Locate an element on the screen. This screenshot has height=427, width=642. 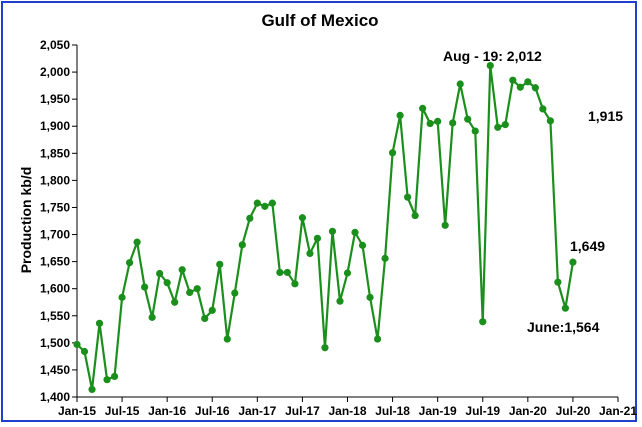
y-tick-label: 1,850 is located at coordinates (55, 153).